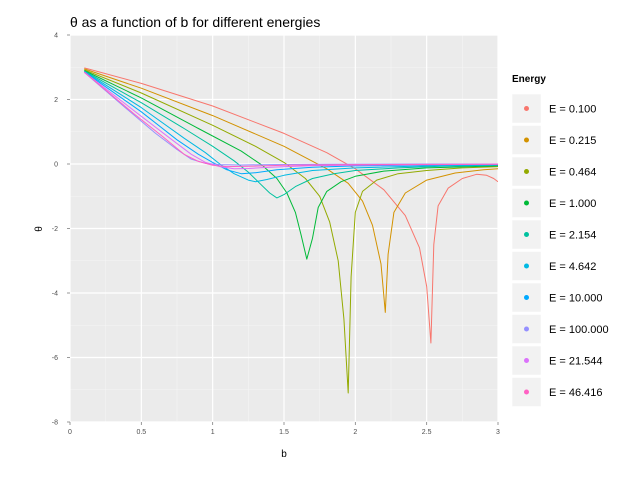 This screenshot has width=640, height=480. I want to click on x-tick-label: 1.5, so click(284, 432).